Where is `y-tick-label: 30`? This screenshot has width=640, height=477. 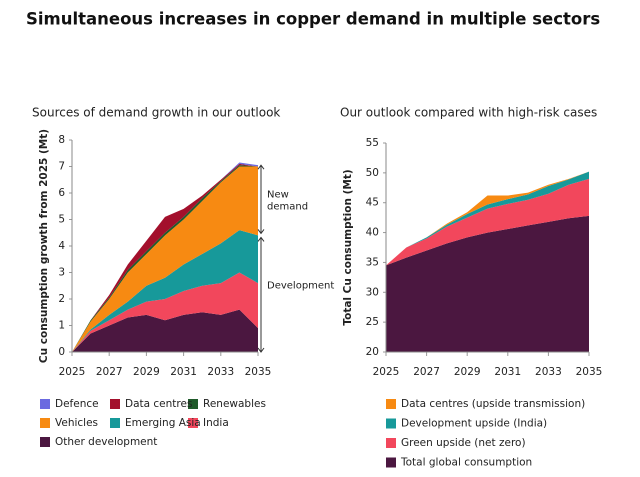 y-tick-label: 30 is located at coordinates (372, 292).